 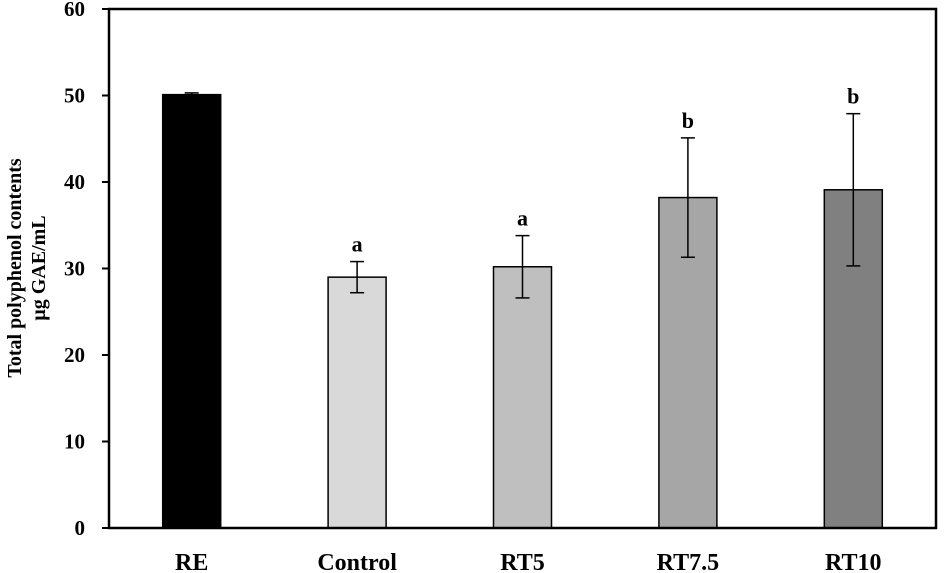 I want to click on category-labels: RE Control RT5 RT7.5 RT10, so click(x=528, y=561).